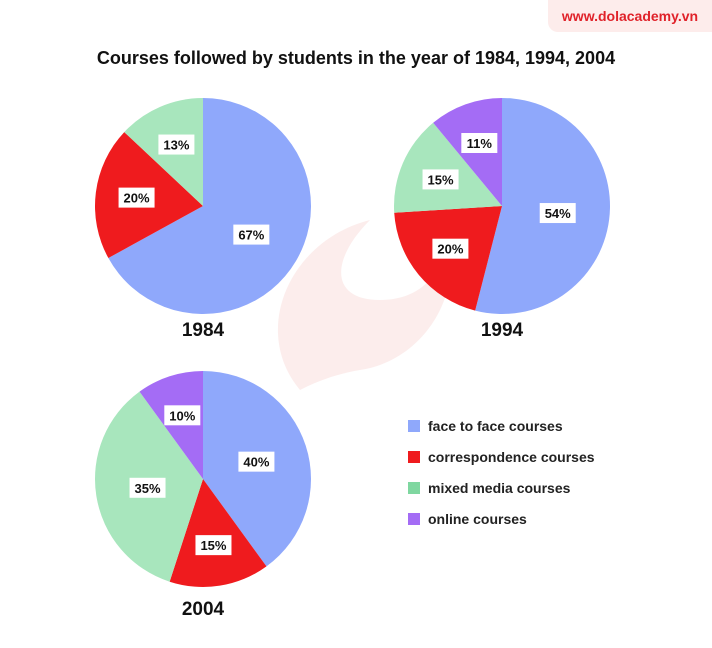 This screenshot has width=712, height=648. I want to click on pie-1994-year-label: 1994, so click(502, 330).